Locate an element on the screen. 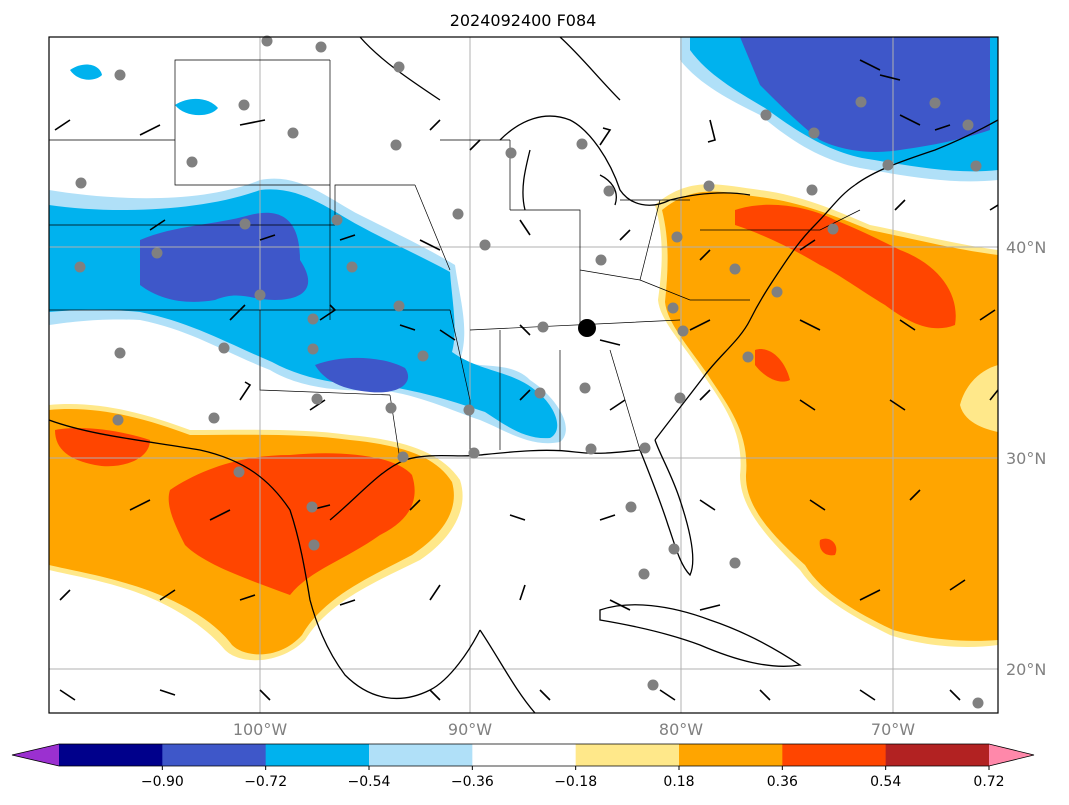  lat-label: 20°N is located at coordinates (1026, 669).